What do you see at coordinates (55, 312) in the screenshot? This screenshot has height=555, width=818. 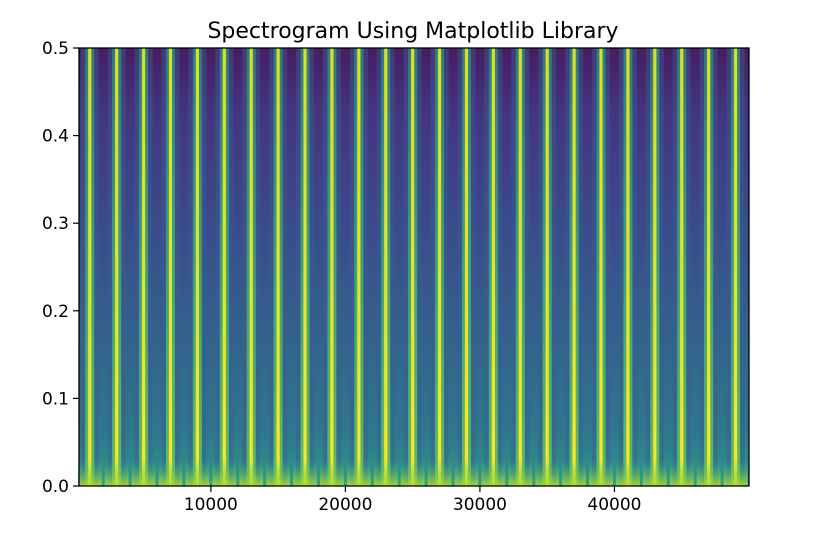 I see `y-tick-label: 0.2` at bounding box center [55, 312].